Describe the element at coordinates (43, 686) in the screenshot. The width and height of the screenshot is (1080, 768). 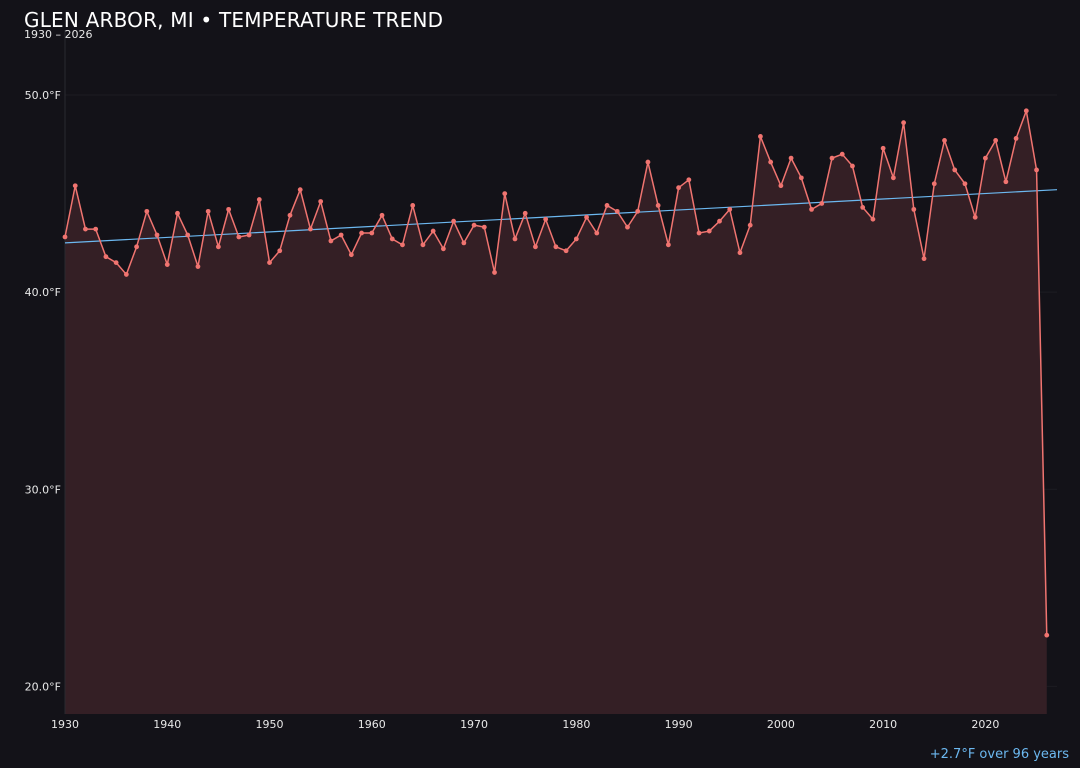
I see `y-tick-label: 20.0°F` at that location.